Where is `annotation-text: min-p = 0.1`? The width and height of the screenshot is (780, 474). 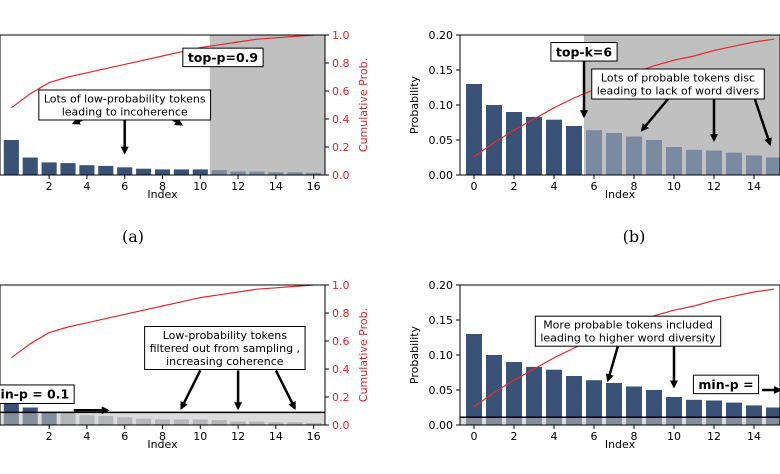 annotation-text: min-p = 0.1 is located at coordinates (34, 394).